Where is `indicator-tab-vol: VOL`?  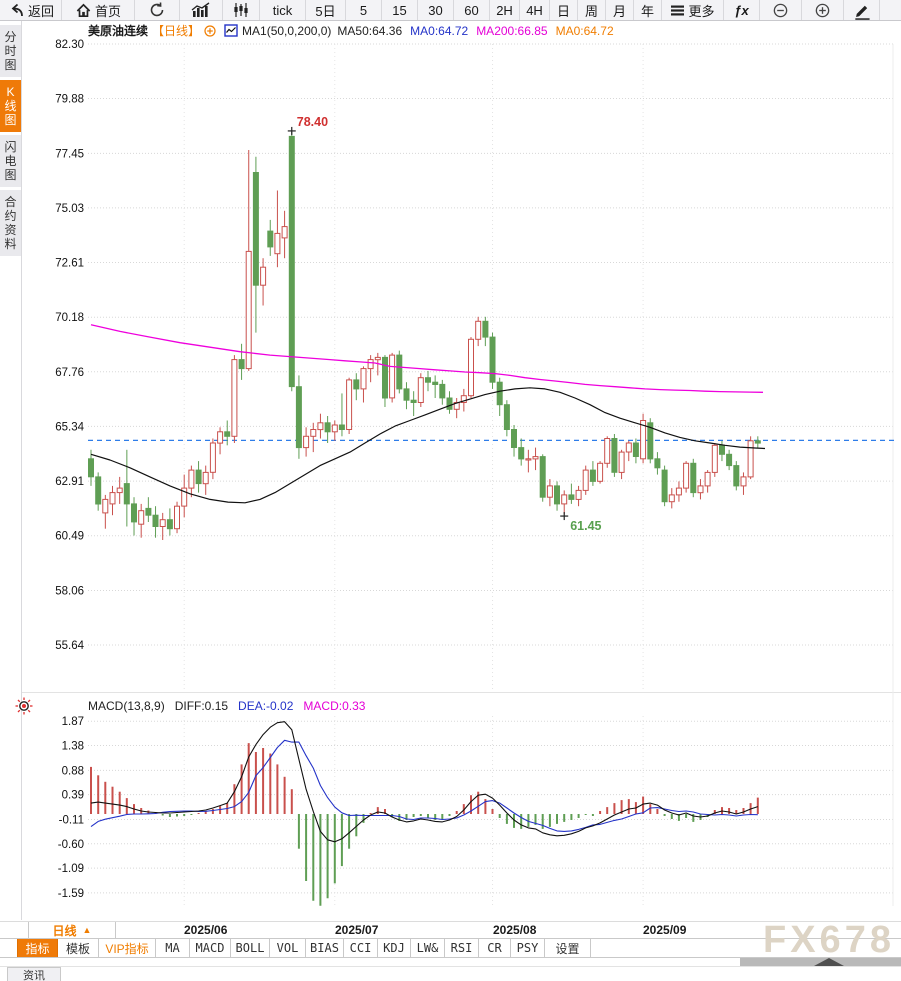 indicator-tab-vol: VOL is located at coordinates (288, 948).